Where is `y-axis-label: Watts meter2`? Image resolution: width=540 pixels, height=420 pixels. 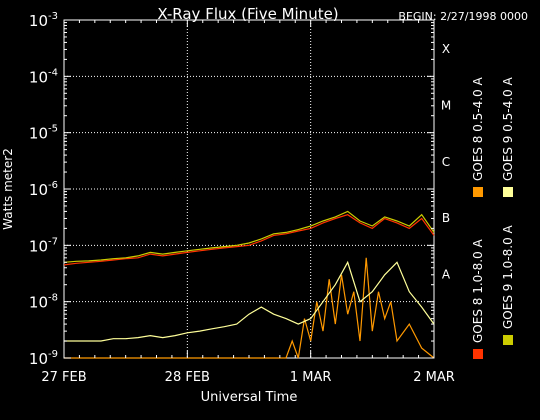 y-axis-label: Watts meter2 is located at coordinates (8, 189).